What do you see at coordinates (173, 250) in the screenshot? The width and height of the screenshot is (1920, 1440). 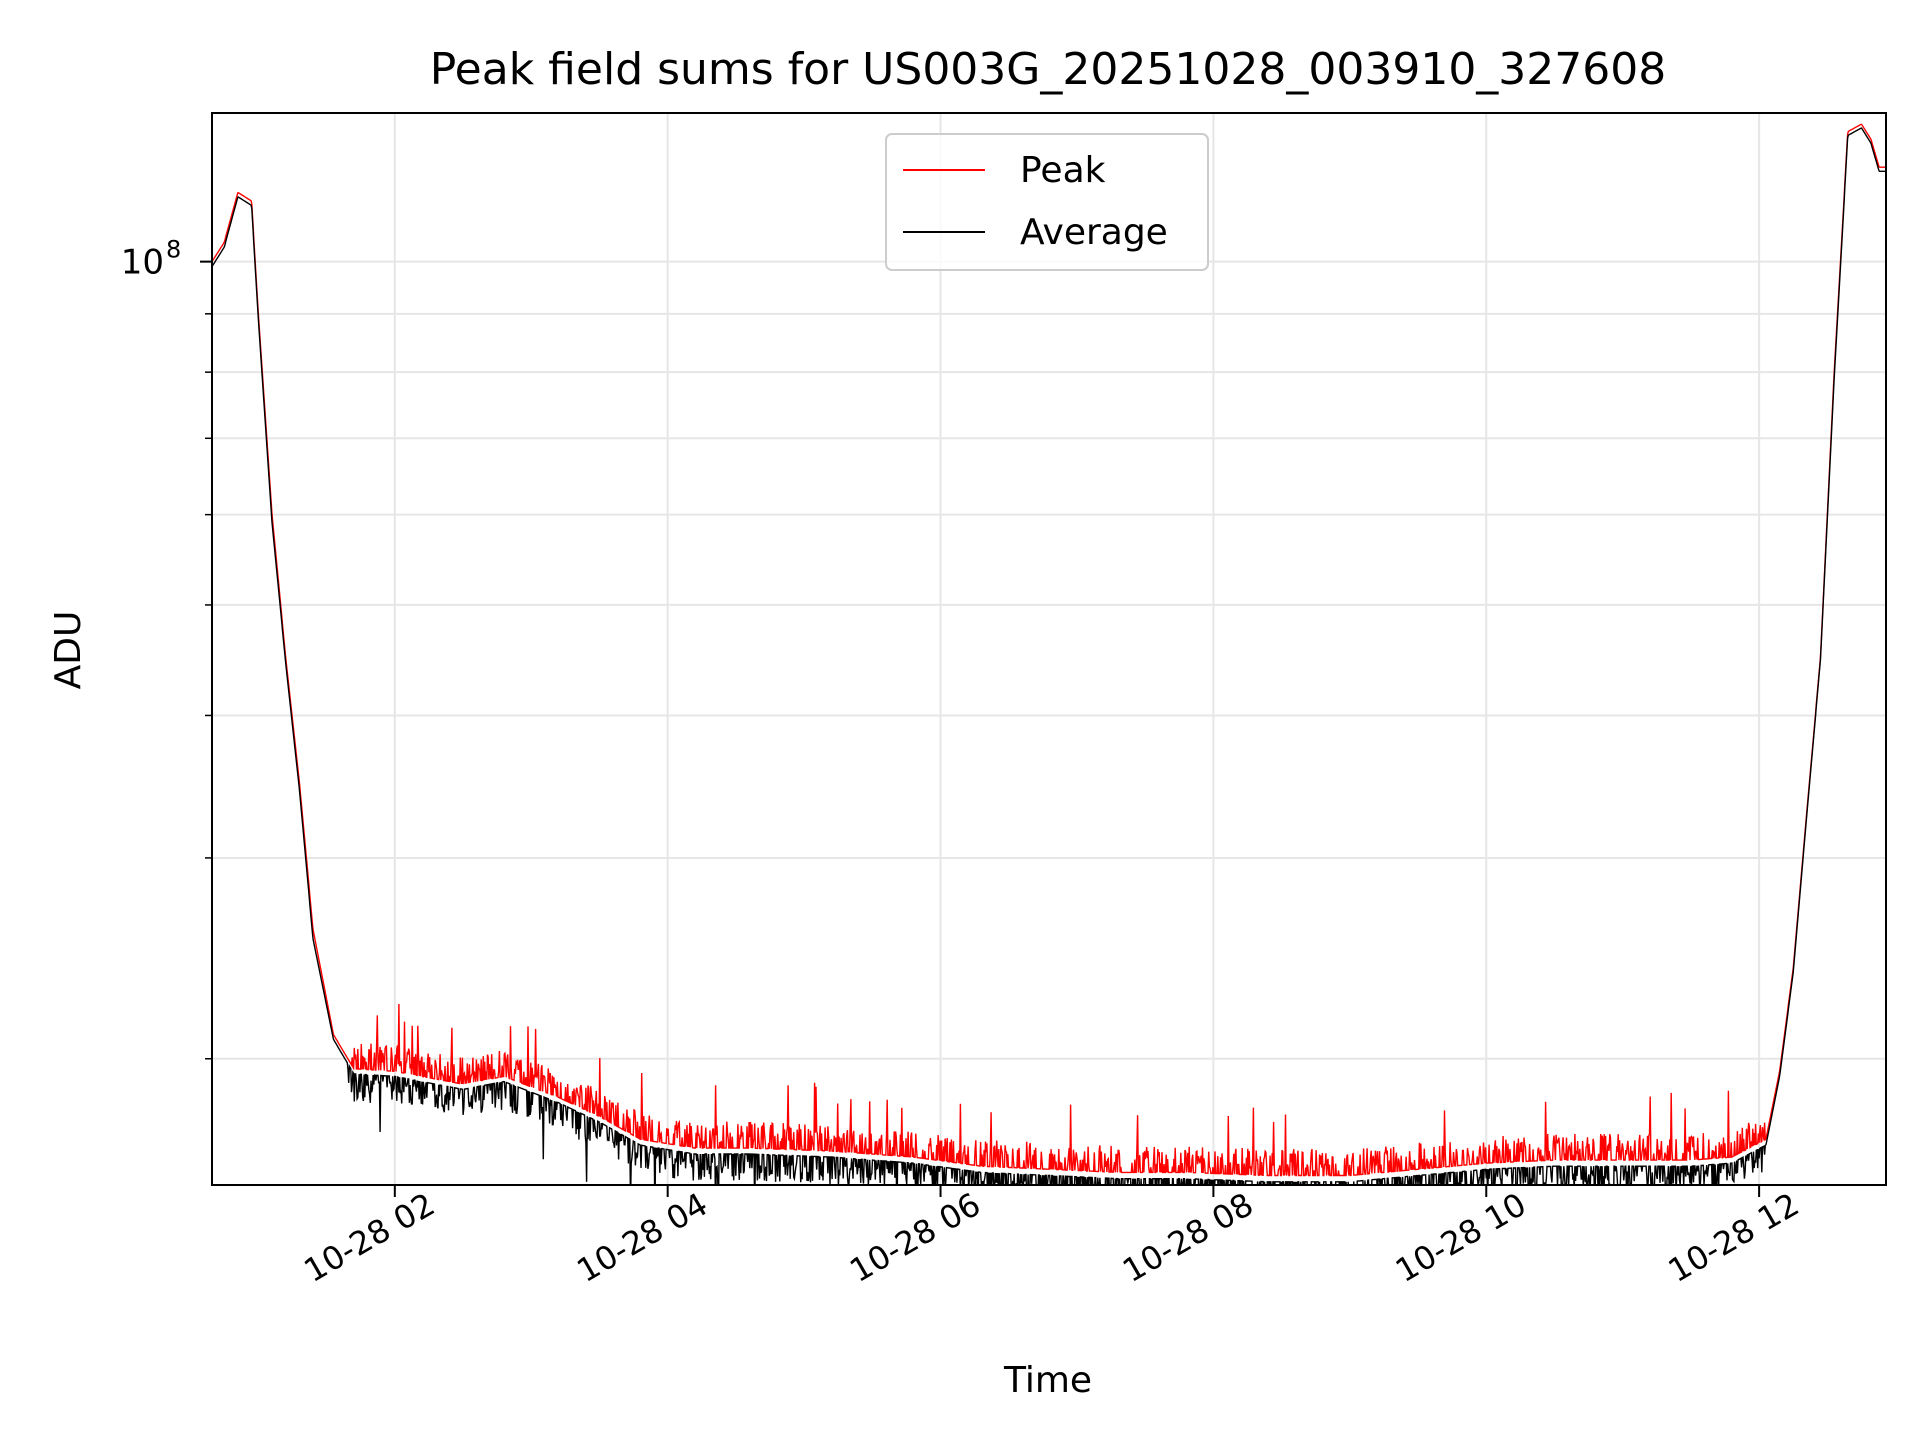 I see `y-tick-label-exponent: 8` at bounding box center [173, 250].